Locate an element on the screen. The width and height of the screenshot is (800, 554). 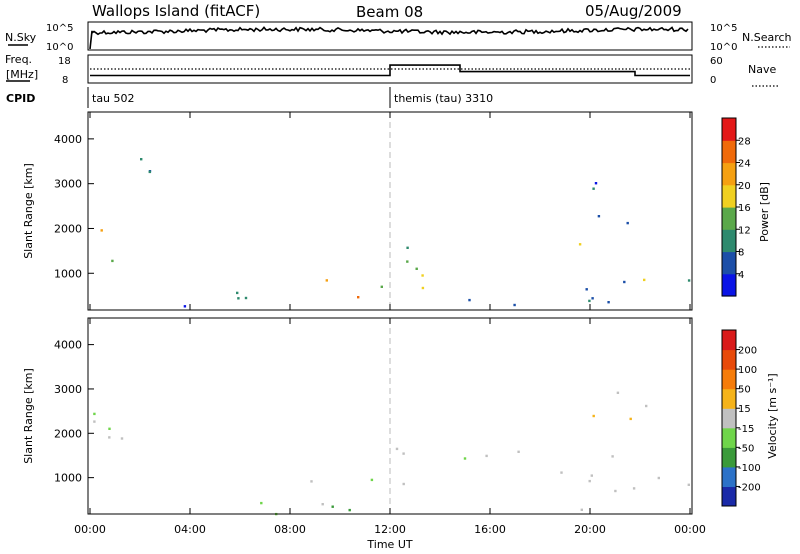
power-ylabel: Slant Range [km] is located at coordinates (28, 211).